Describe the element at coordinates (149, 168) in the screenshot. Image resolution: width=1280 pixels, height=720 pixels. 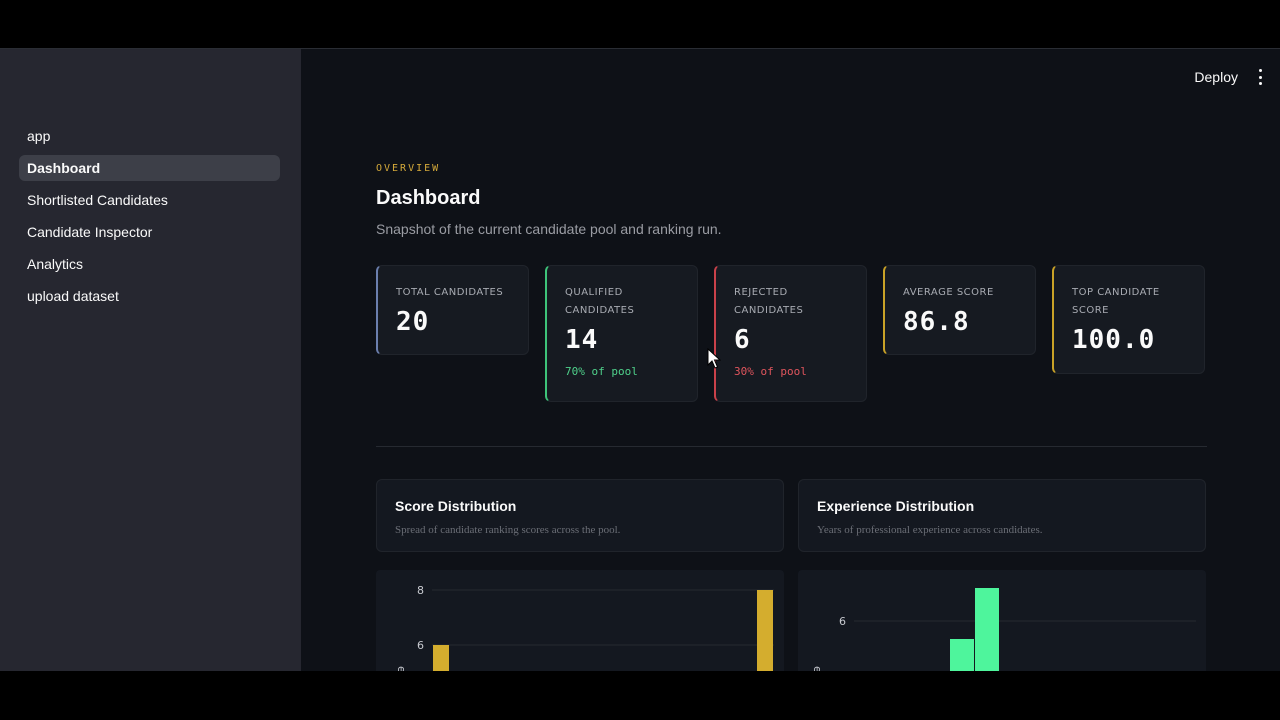
I see `sidebar-item-dashboard: Dashboard` at that location.